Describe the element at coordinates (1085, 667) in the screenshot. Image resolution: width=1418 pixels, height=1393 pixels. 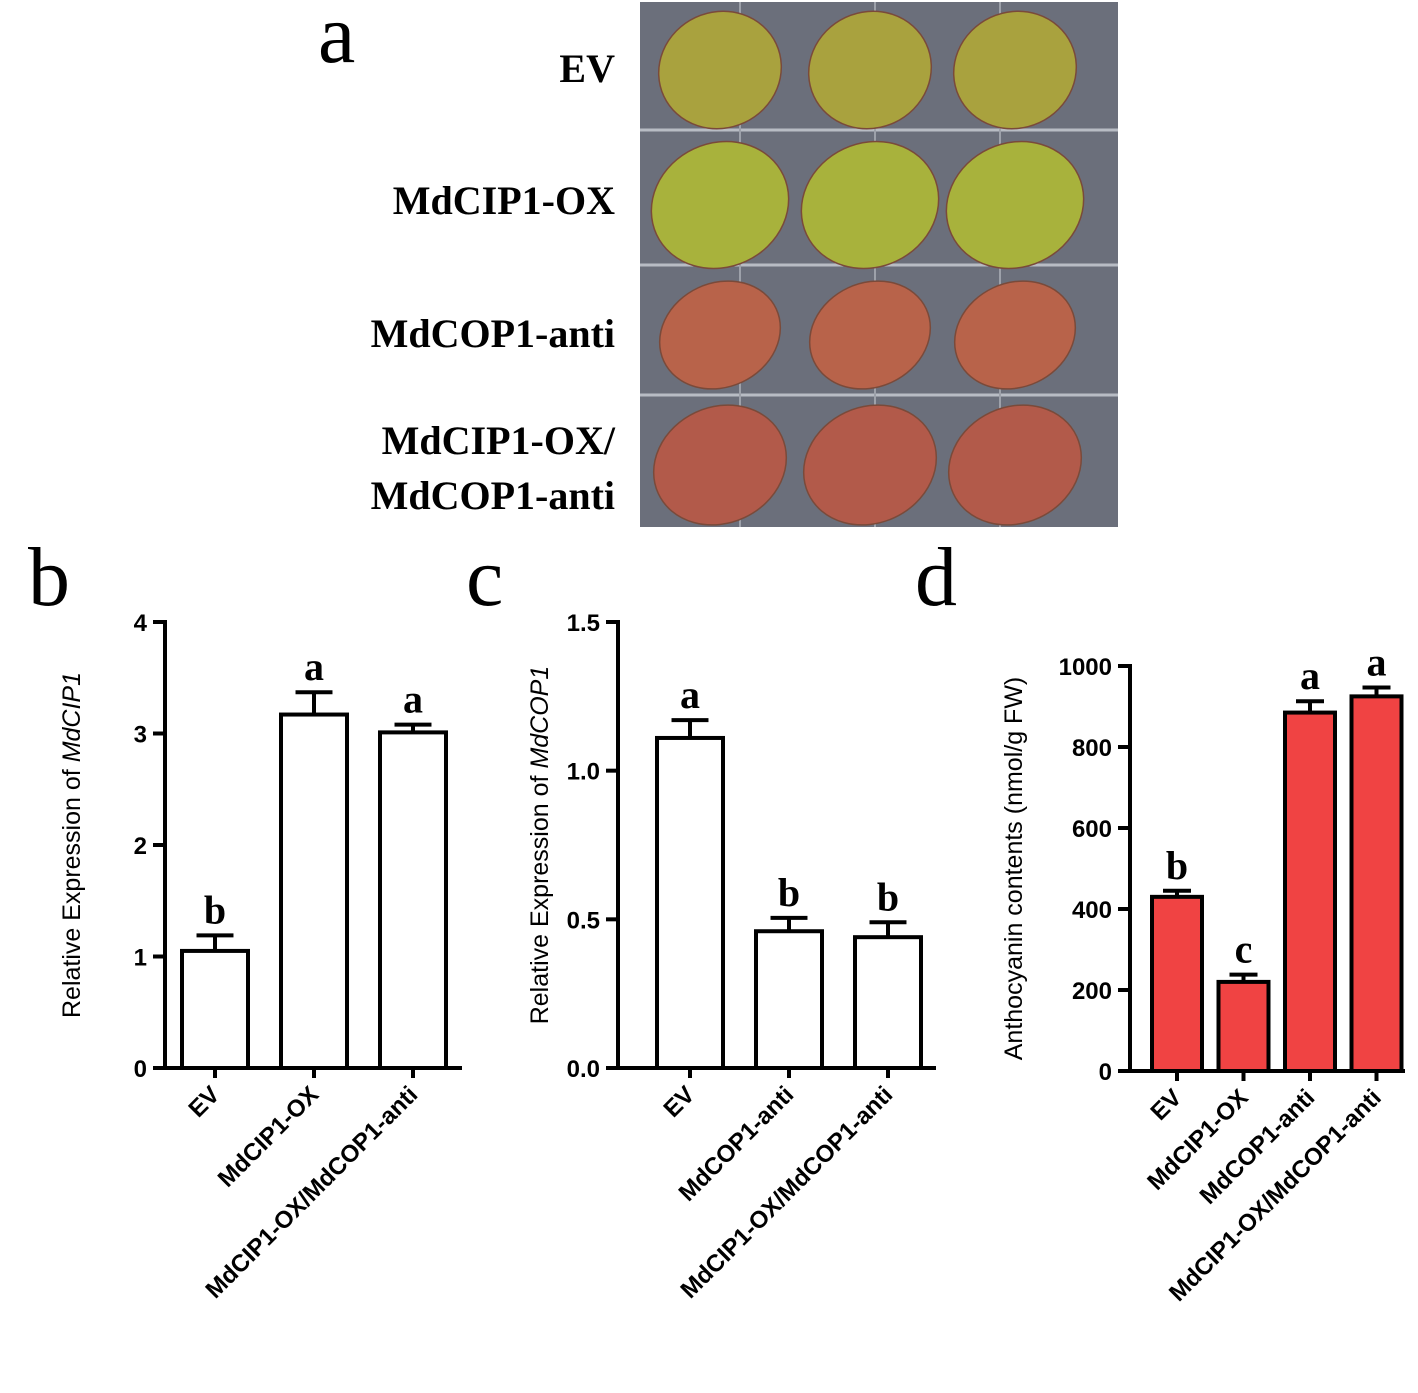
I see `y-tick-label: 1000` at that location.